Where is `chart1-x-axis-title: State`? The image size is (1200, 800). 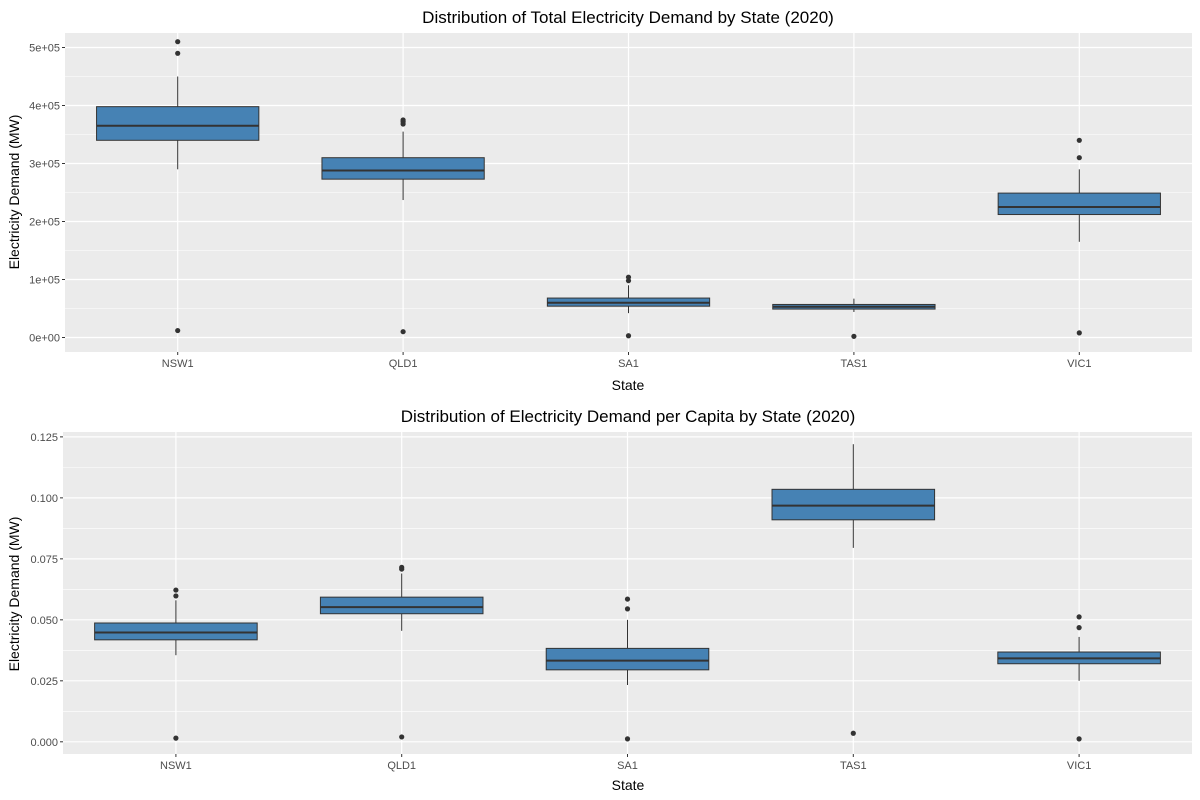 chart1-x-axis-title: State is located at coordinates (628, 385).